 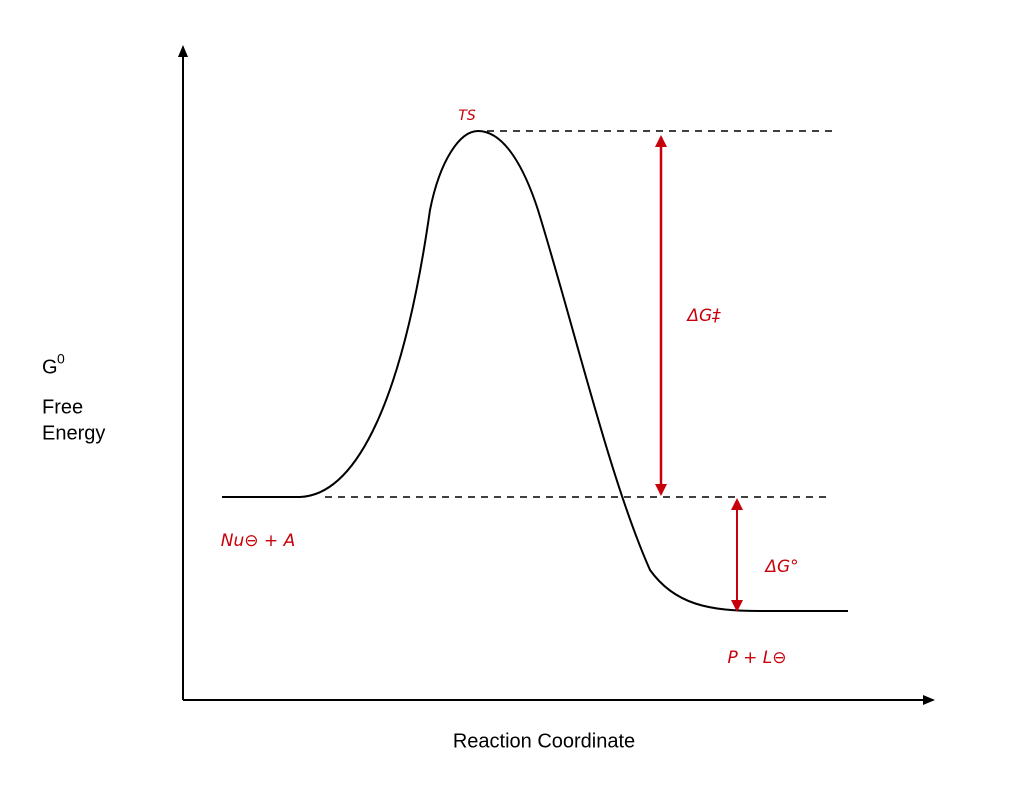 What do you see at coordinates (258, 541) in the screenshot?
I see `reactants-label: Nu⊖ + A` at bounding box center [258, 541].